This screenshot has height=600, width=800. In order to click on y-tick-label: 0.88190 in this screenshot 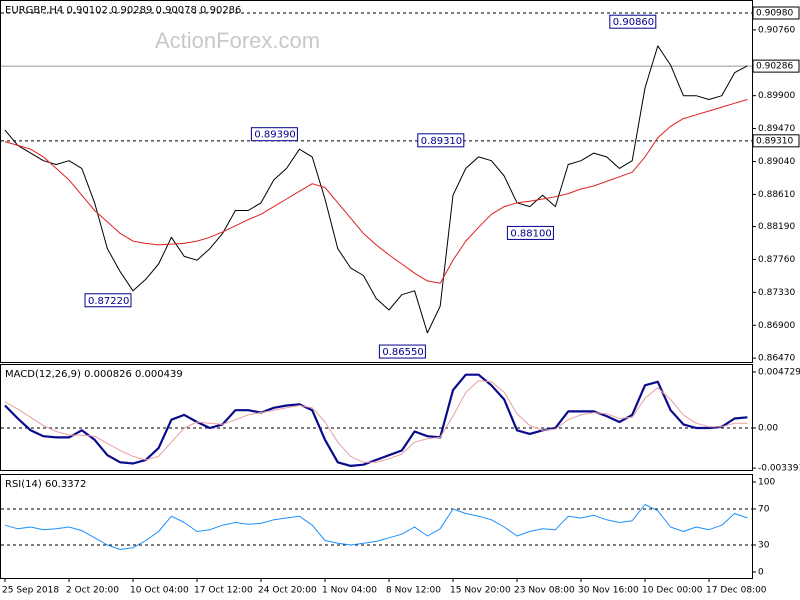, I will do `click(776, 227)`.